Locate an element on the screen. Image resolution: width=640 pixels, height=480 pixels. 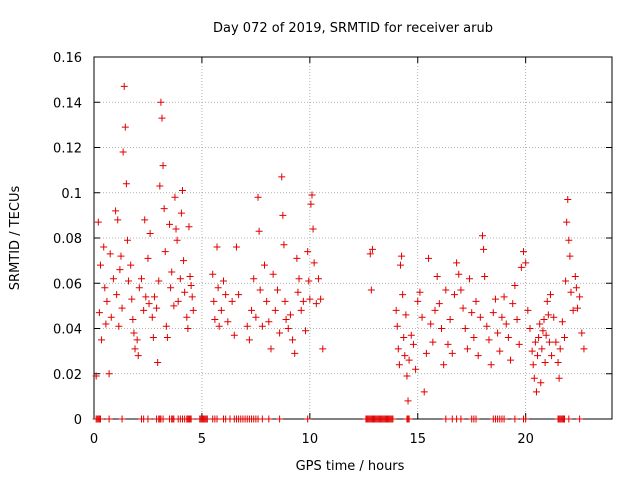
x-tick-label: 20 is located at coordinates (525, 439).